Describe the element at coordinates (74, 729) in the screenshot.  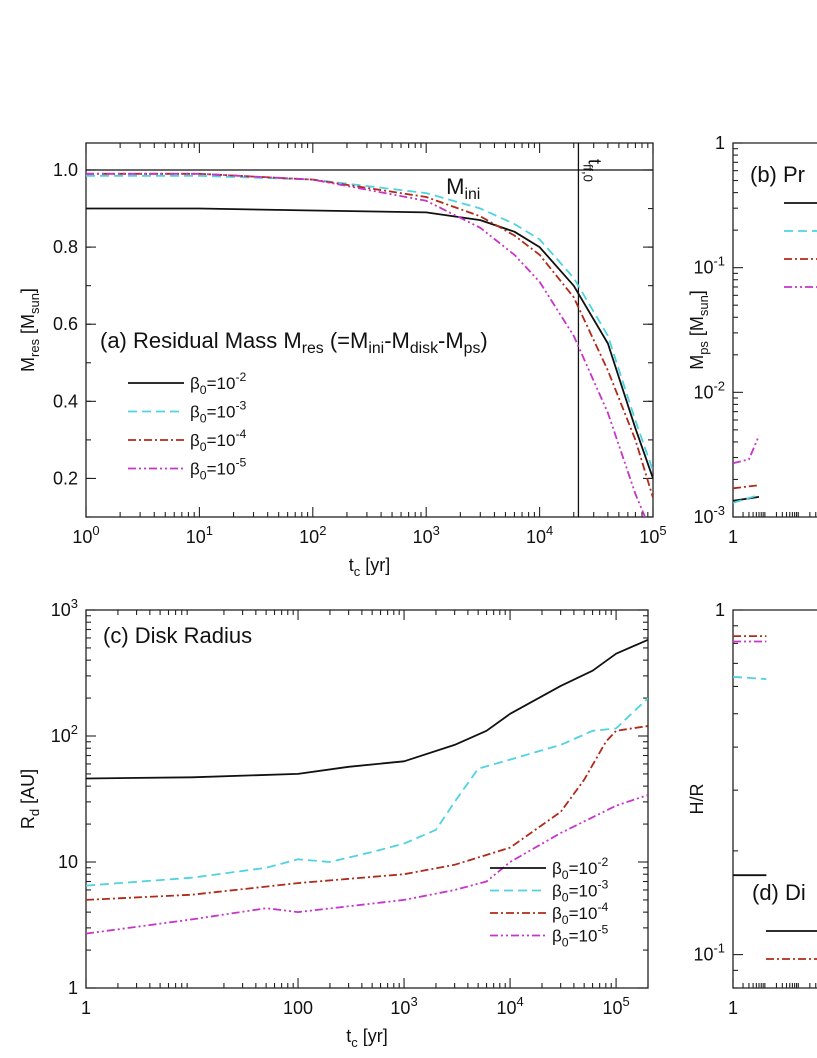
I see `y-tick-label-part: 2` at that location.